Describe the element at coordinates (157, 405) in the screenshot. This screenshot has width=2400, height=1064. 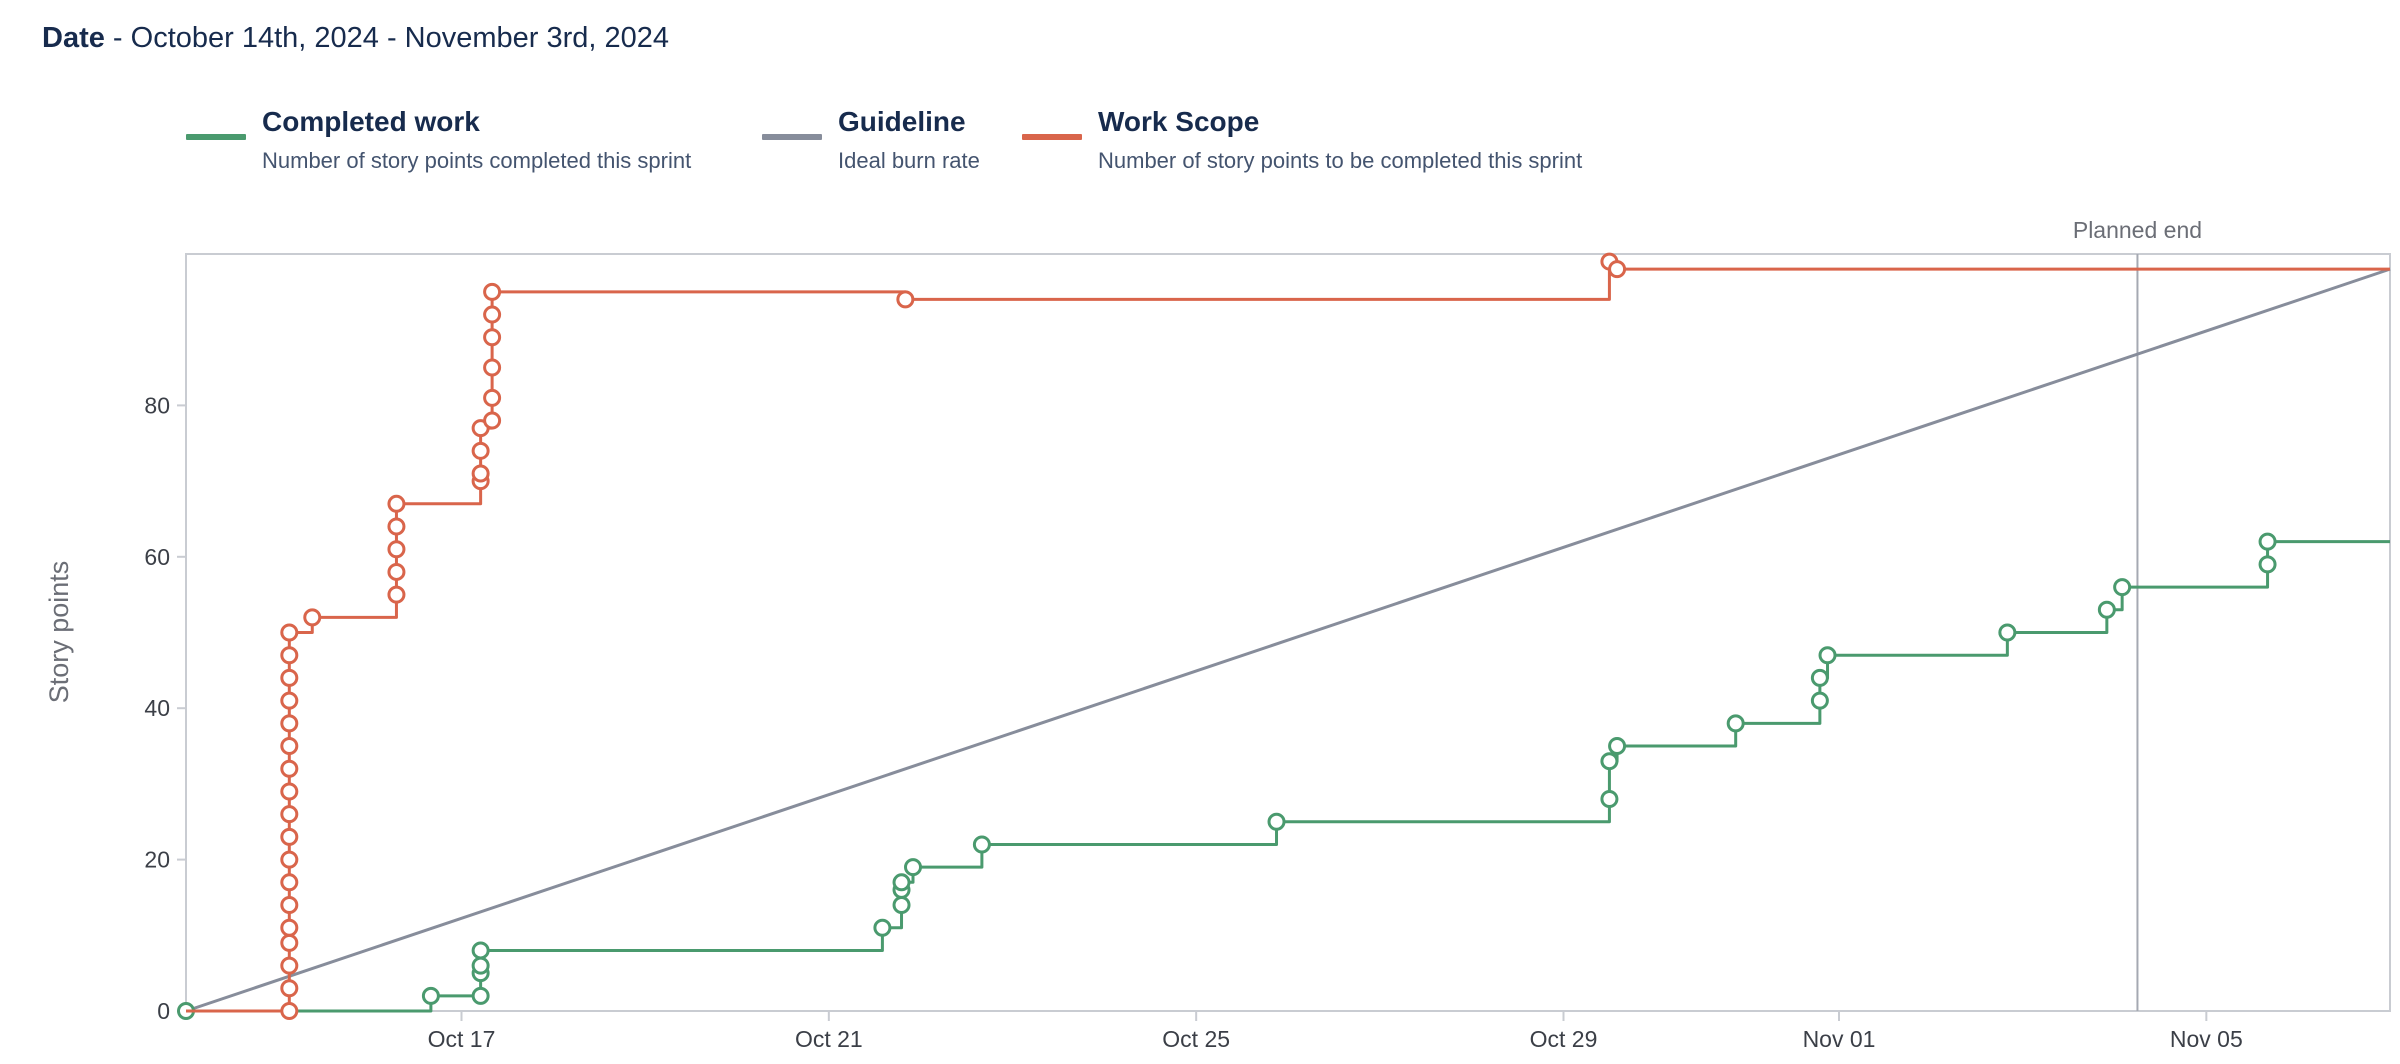
I see `y-tick-label: 80` at that location.